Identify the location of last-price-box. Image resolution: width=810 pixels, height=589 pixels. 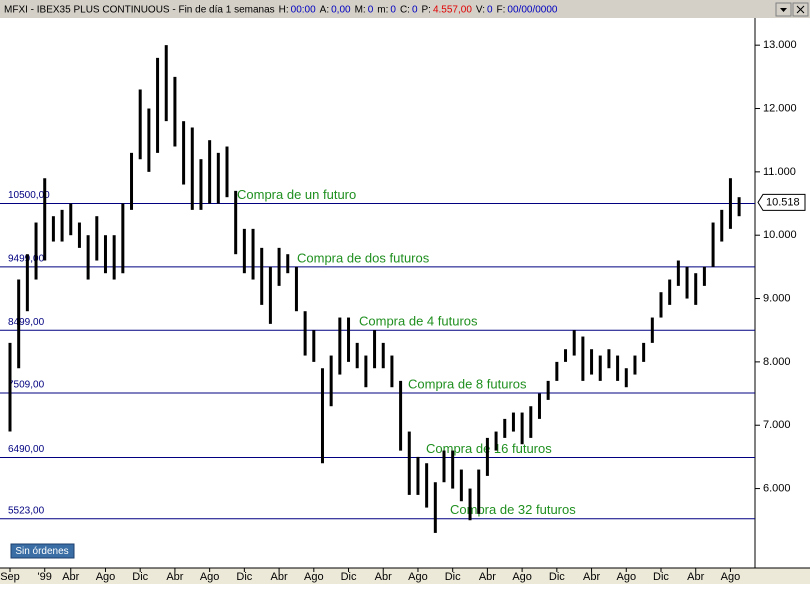
(781, 202).